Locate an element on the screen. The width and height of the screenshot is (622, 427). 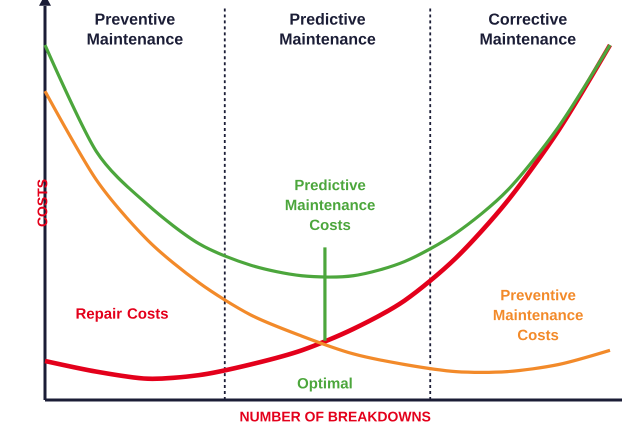
text: Preventive Maintenance is located at coordinates (135, 29).